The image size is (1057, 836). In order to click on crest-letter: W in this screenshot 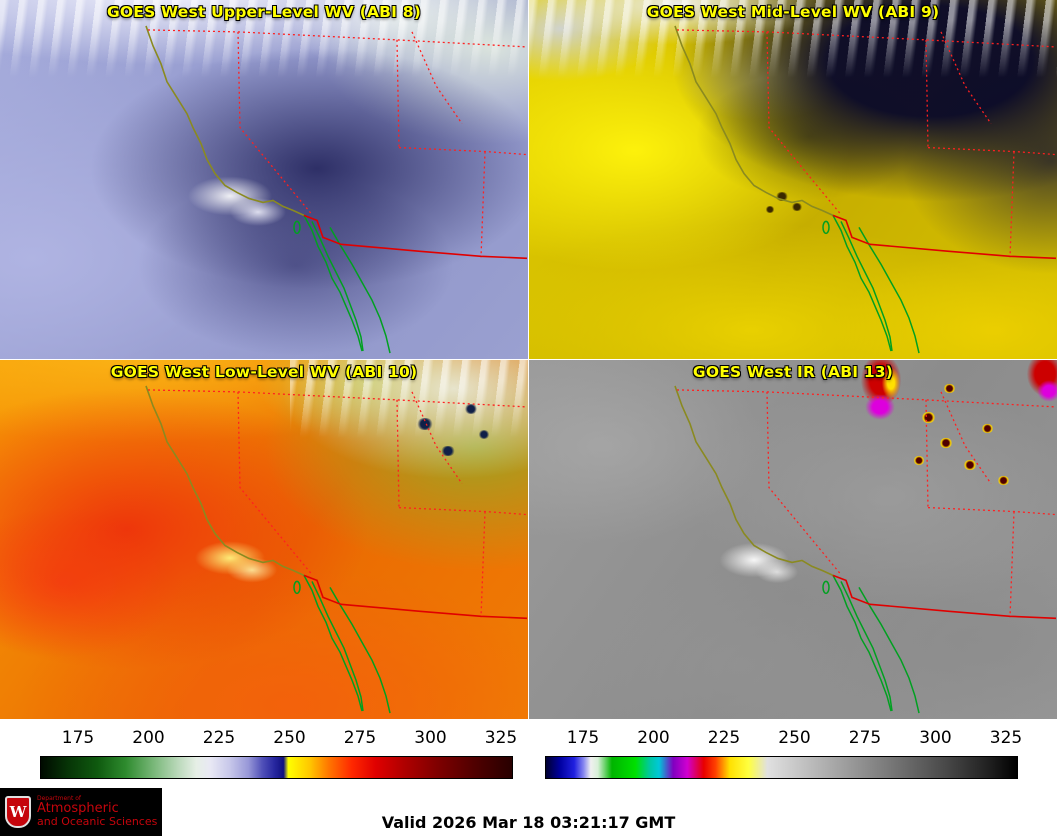, I will do `click(18, 812)`.